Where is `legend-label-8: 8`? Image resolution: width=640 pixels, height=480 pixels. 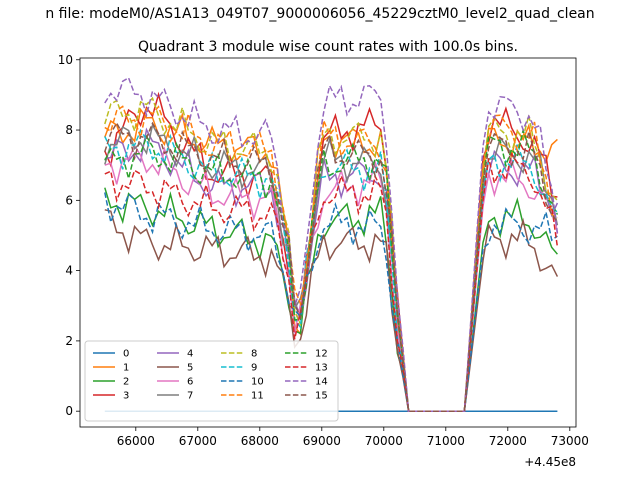 legend-label-8: 8 is located at coordinates (254, 354).